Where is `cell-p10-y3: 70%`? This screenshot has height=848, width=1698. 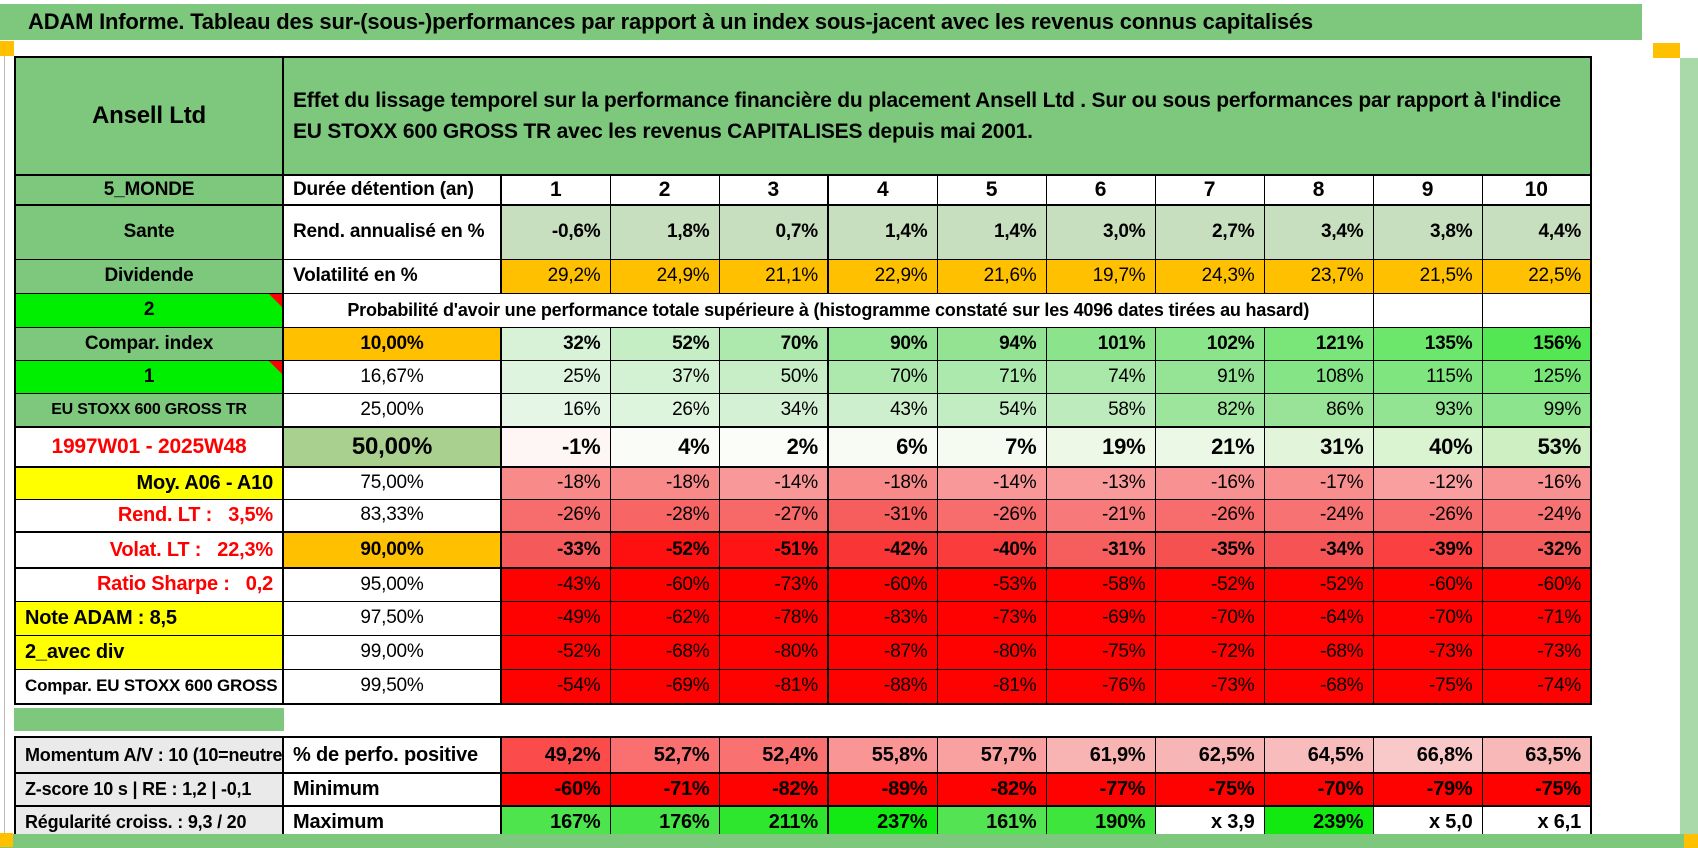 cell-p10-y3: 70% is located at coordinates (773, 343).